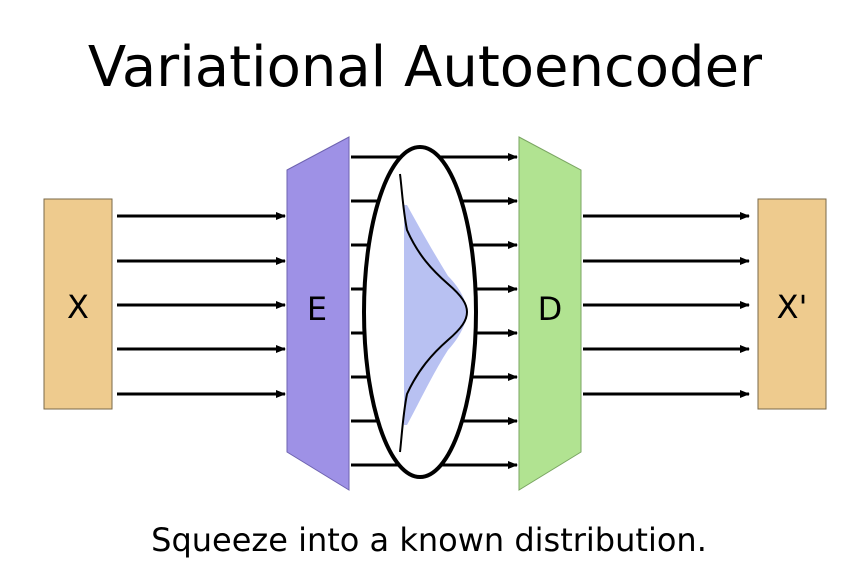 This screenshot has width=859, height=578. I want to click on output-label: X', so click(792, 307).